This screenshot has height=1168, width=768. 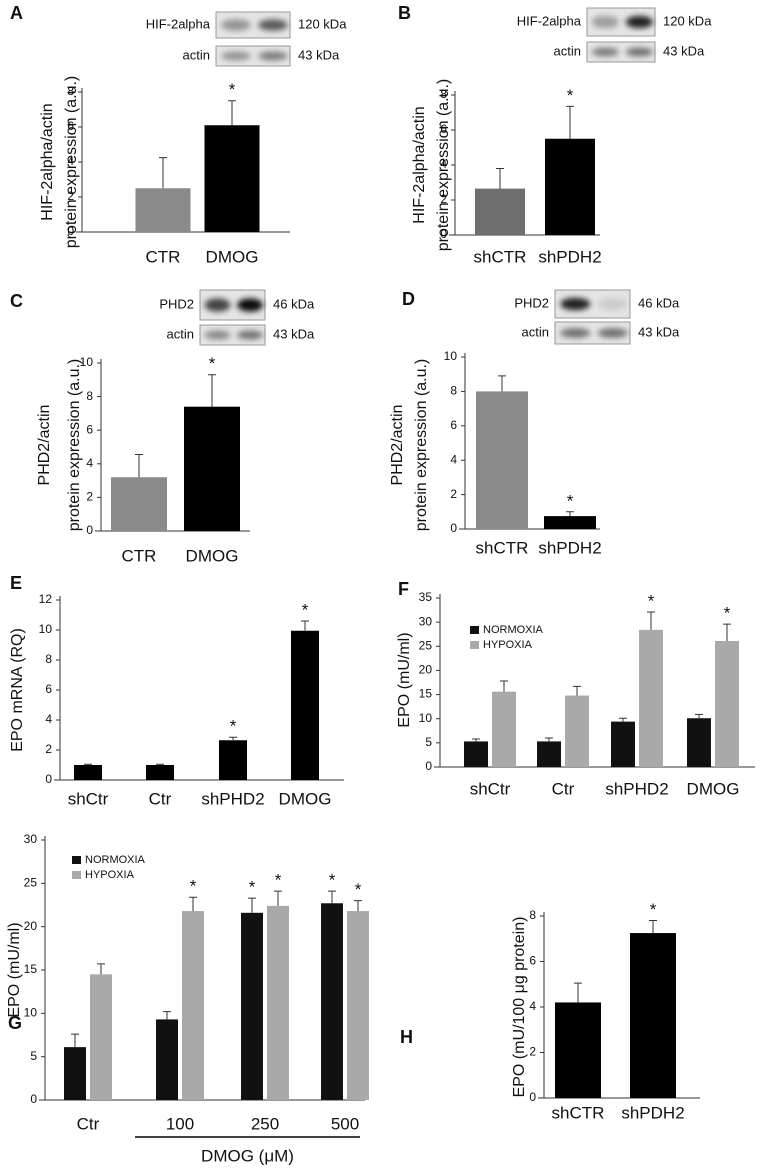 I want to click on blot-protein: PHD2, so click(x=176, y=303).